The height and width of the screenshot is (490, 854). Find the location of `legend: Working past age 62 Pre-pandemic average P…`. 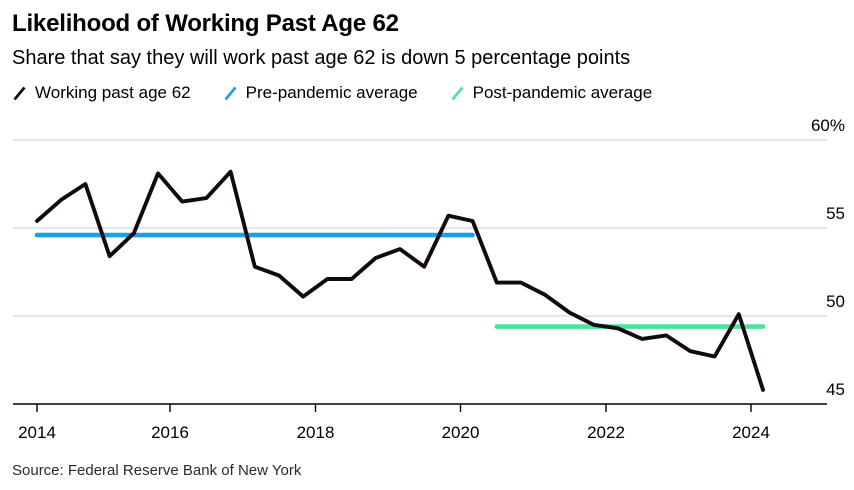

legend: Working past age 62 Pre-pandemic average P… is located at coordinates (427, 93).